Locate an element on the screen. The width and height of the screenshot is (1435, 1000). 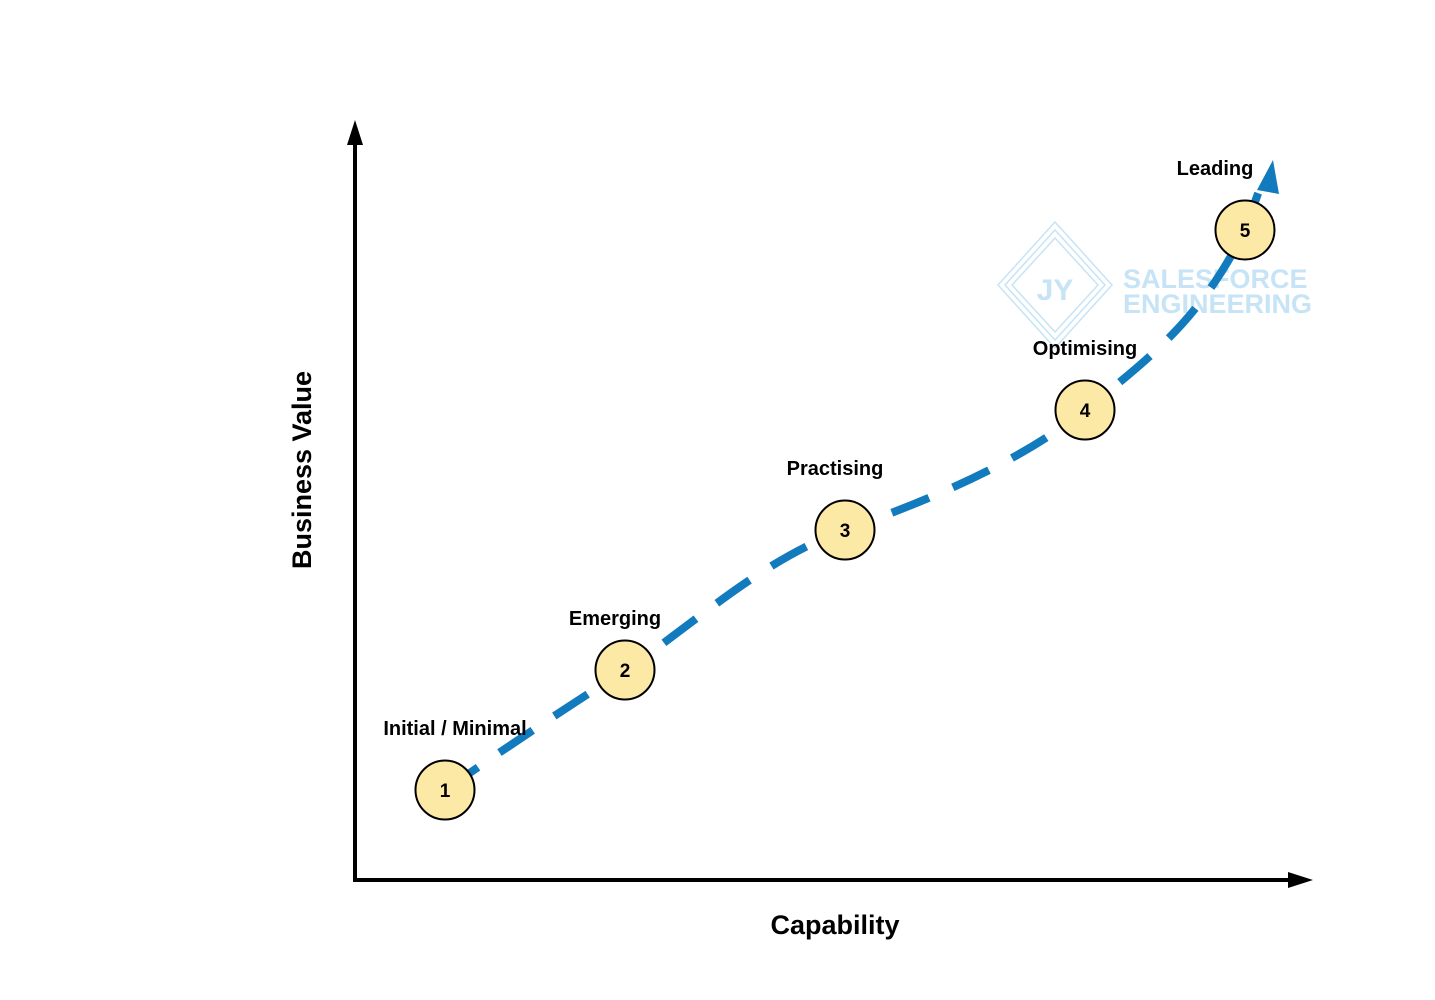
stage-number: 3 is located at coordinates (845, 531).